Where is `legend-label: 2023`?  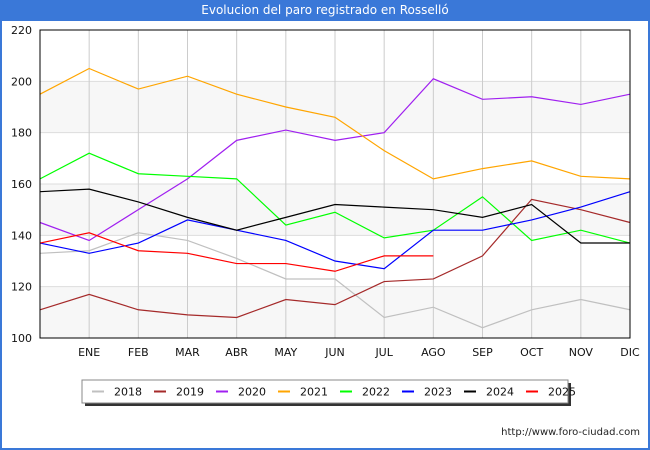
legend-label: 2023 is located at coordinates (438, 392).